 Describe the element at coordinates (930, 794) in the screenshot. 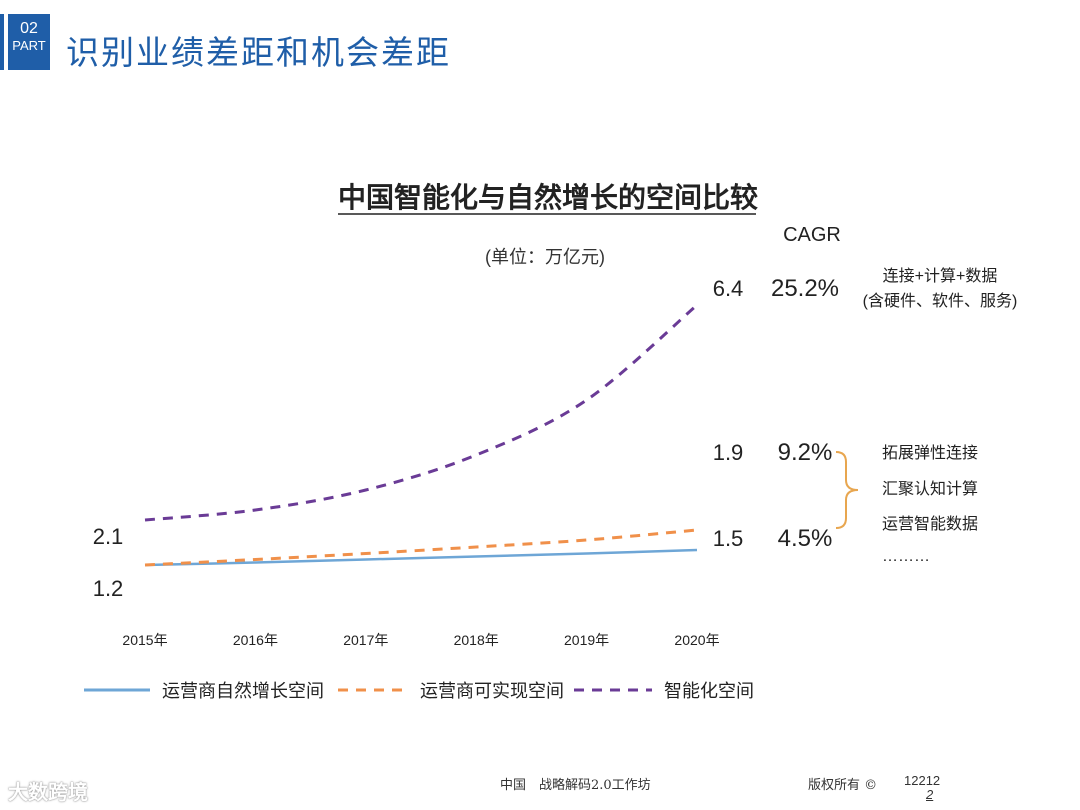

I see `page-number-b: 2` at that location.